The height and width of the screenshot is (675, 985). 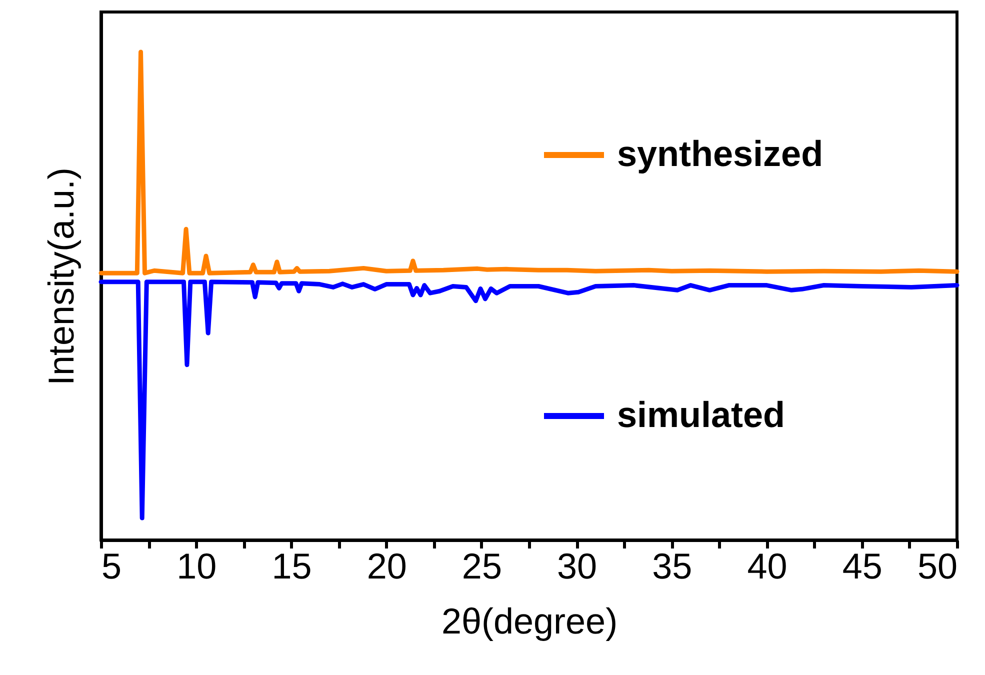 What do you see at coordinates (112, 566) in the screenshot?
I see `x-tick-label: 5` at bounding box center [112, 566].